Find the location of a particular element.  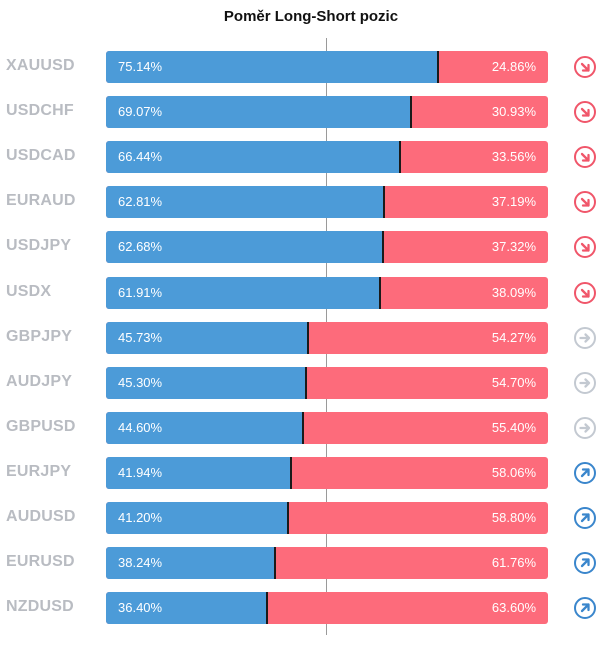

ratio-bar: 66.44% 33.56% is located at coordinates (327, 157).